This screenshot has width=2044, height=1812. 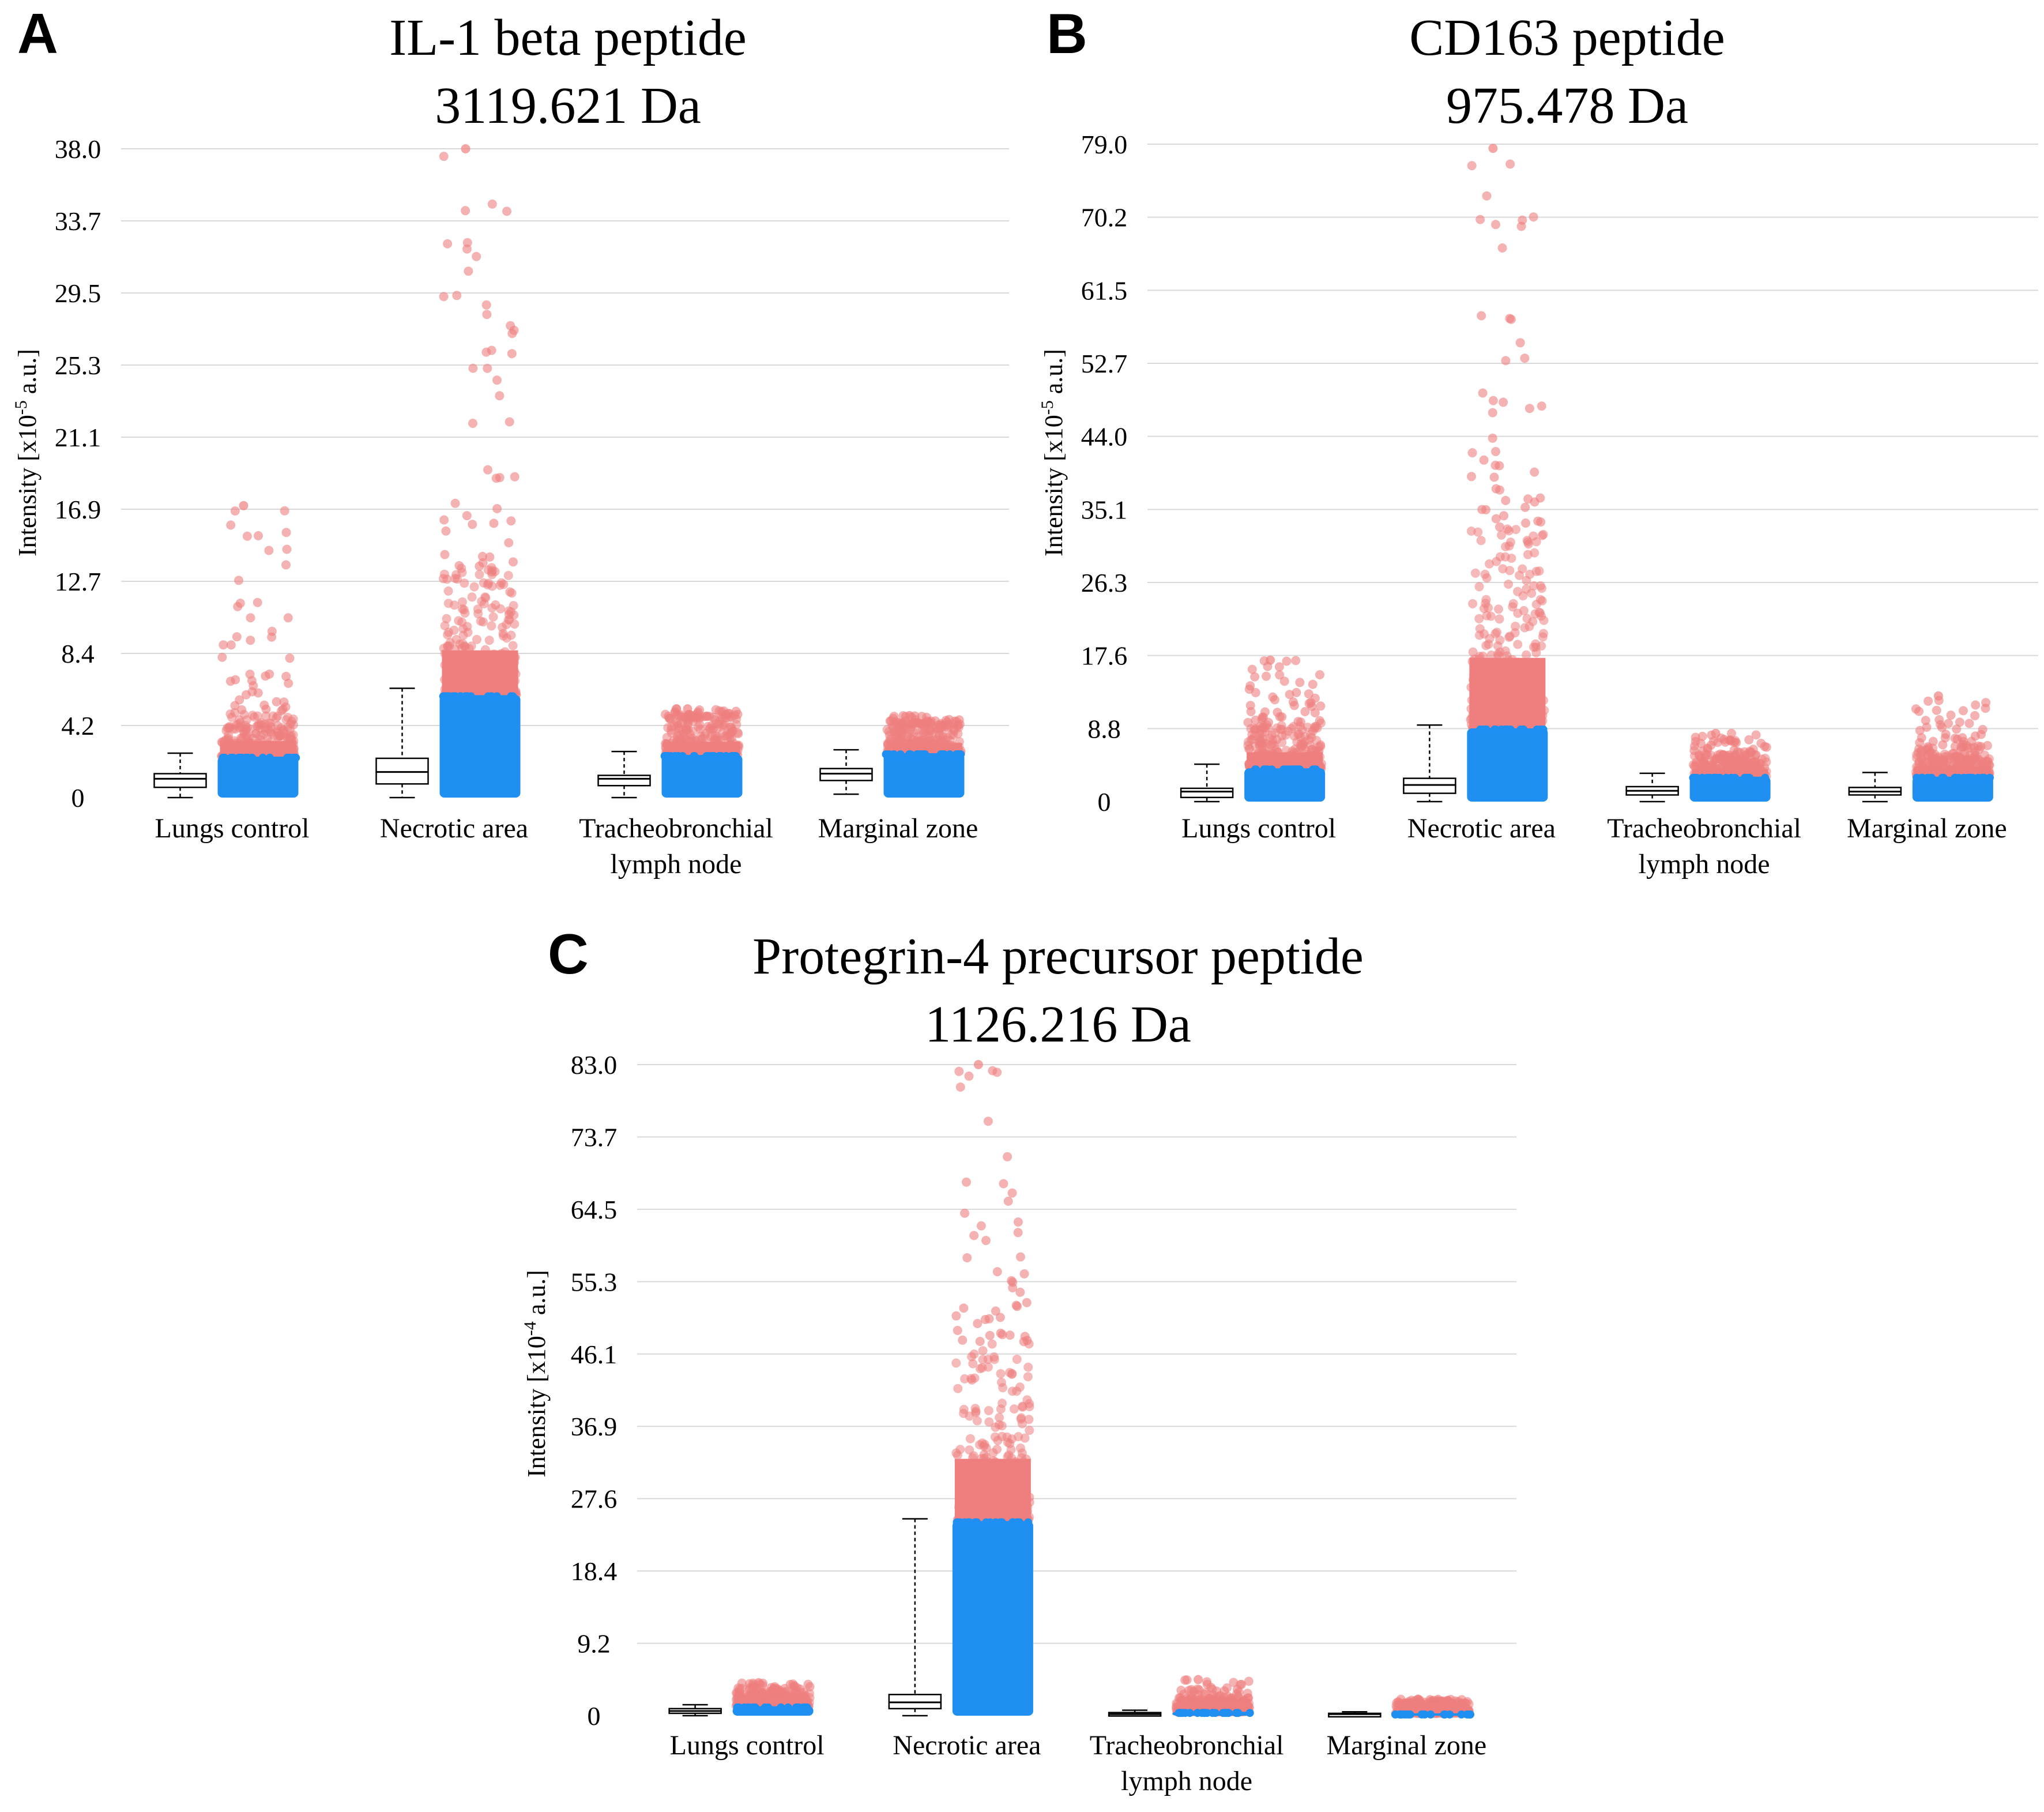 What do you see at coordinates (1058, 957) in the screenshot?
I see `panel-c-title-line1: Protegrin-4 precursor peptide` at bounding box center [1058, 957].